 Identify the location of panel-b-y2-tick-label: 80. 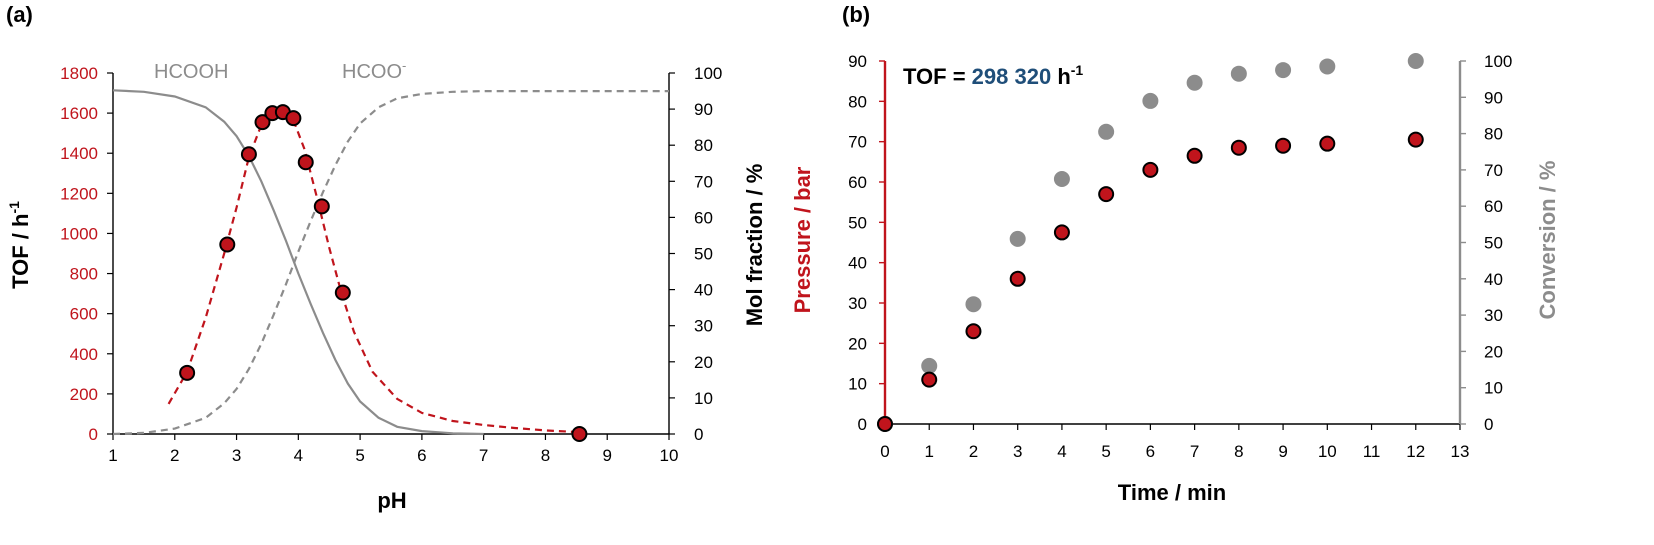
(1493, 134).